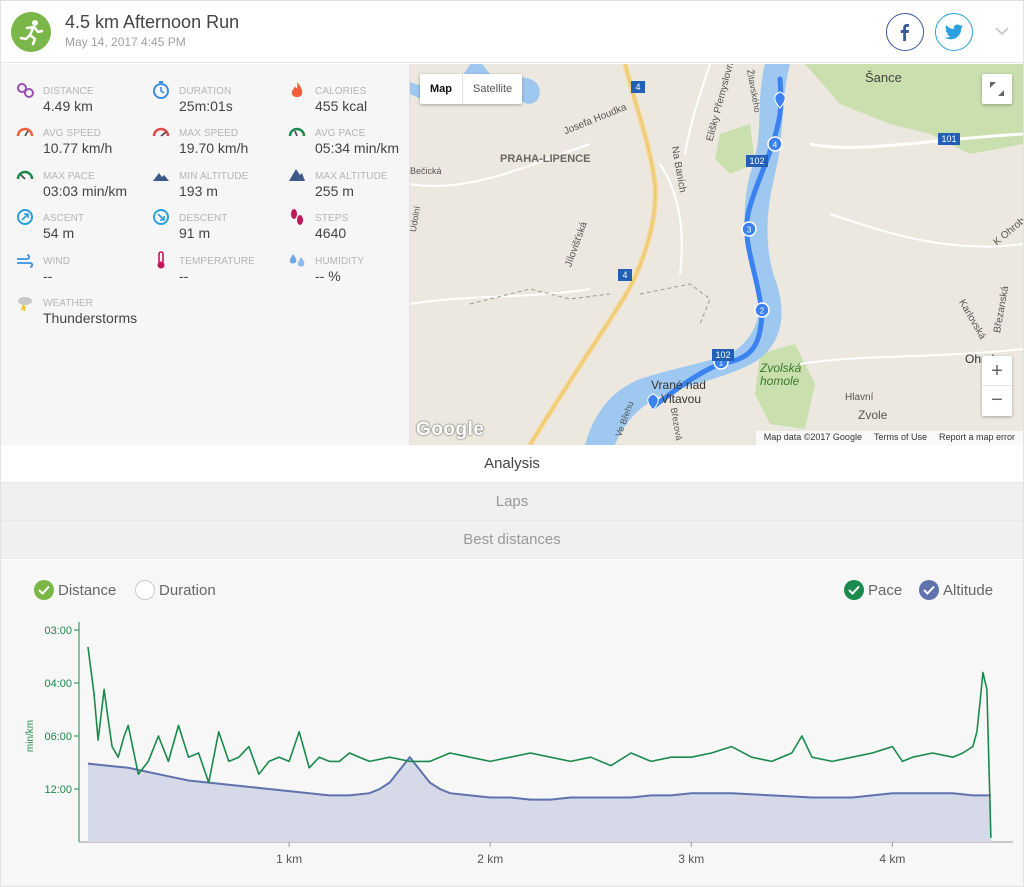  What do you see at coordinates (976, 437) in the screenshot?
I see `report-map-error-link: Report a map error` at bounding box center [976, 437].